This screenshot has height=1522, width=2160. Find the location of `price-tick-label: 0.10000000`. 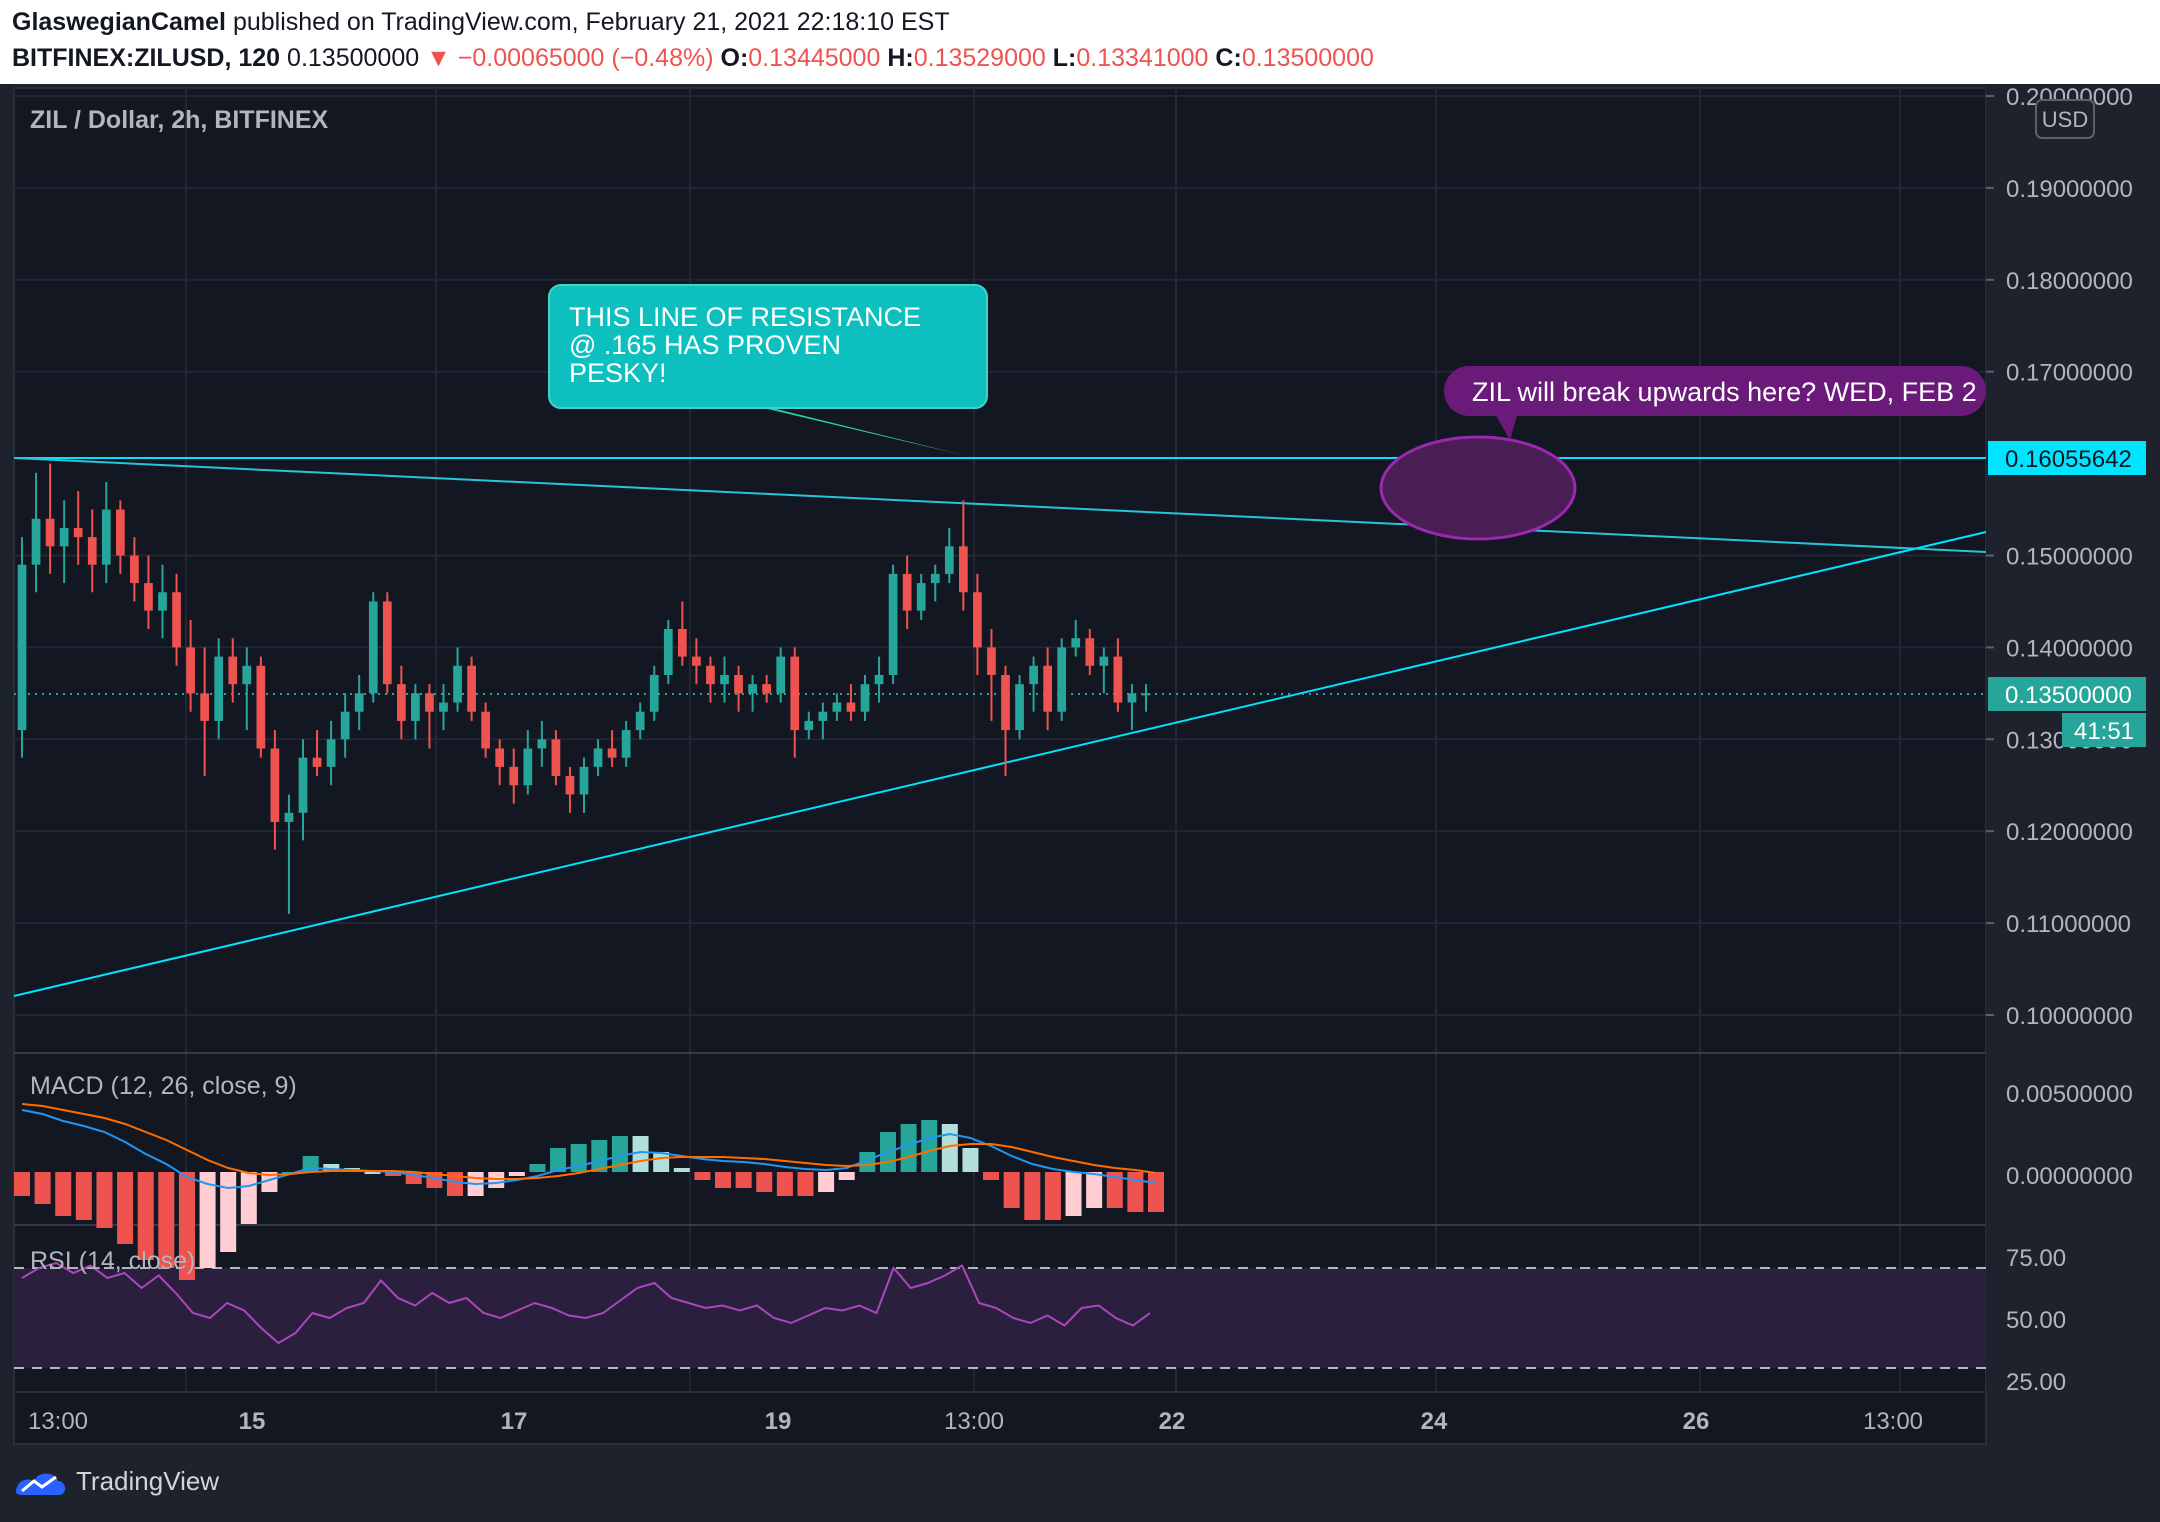

price-tick-label: 0.10000000 is located at coordinates (2069, 1016).